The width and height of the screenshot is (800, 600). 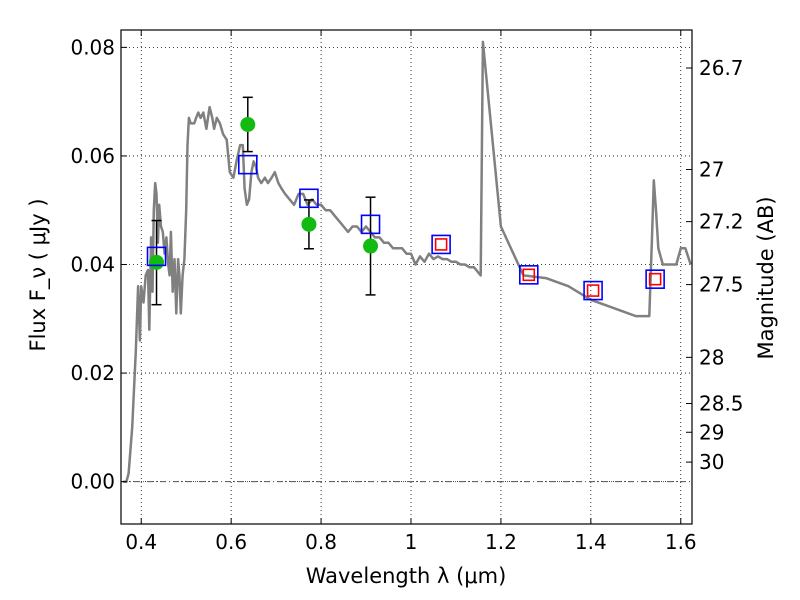 What do you see at coordinates (711, 357) in the screenshot?
I see `magnitude-tick-label: 28` at bounding box center [711, 357].